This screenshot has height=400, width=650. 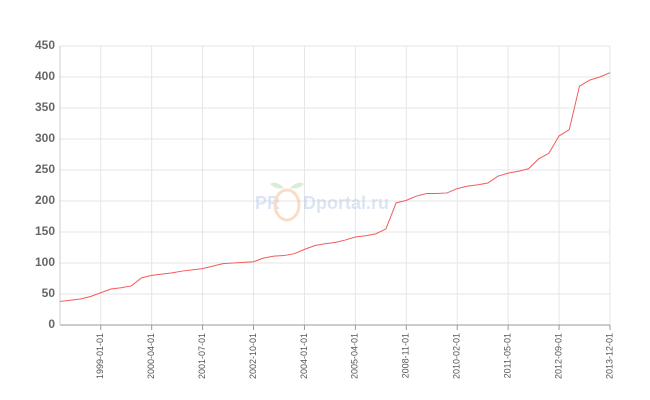 I want to click on watermark-leaf, so click(x=287, y=185).